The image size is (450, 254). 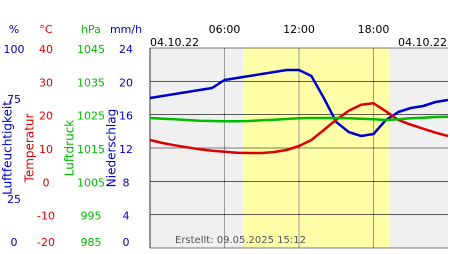 What do you see at coordinates (126, 29) in the screenshot?
I see `axis-unit: mm/h` at bounding box center [126, 29].